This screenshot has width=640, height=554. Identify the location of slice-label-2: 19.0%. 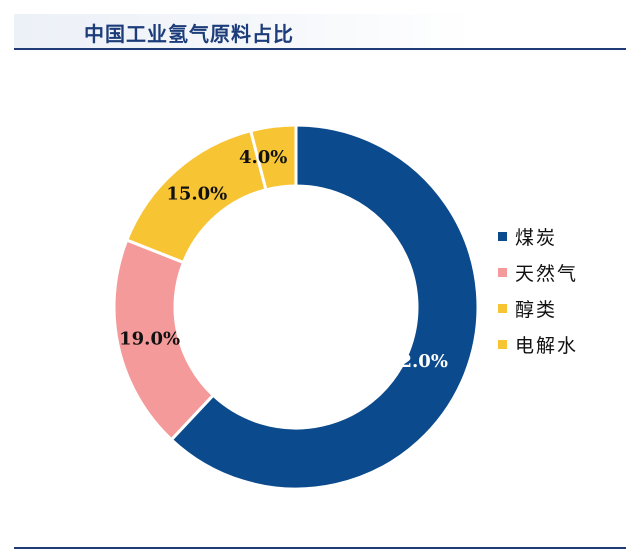
(149, 339).